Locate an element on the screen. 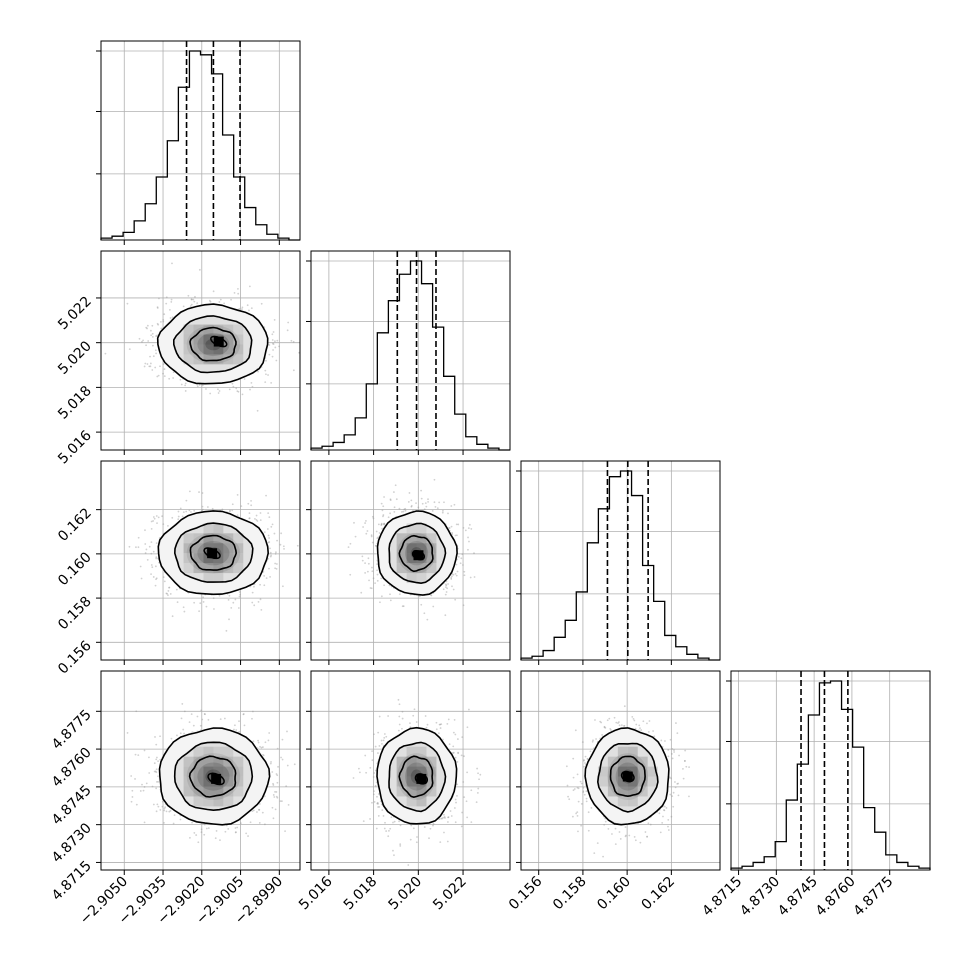 This screenshot has width=970, height=974. x-tick-label-1-3-1: 5.018 is located at coordinates (361, 894).